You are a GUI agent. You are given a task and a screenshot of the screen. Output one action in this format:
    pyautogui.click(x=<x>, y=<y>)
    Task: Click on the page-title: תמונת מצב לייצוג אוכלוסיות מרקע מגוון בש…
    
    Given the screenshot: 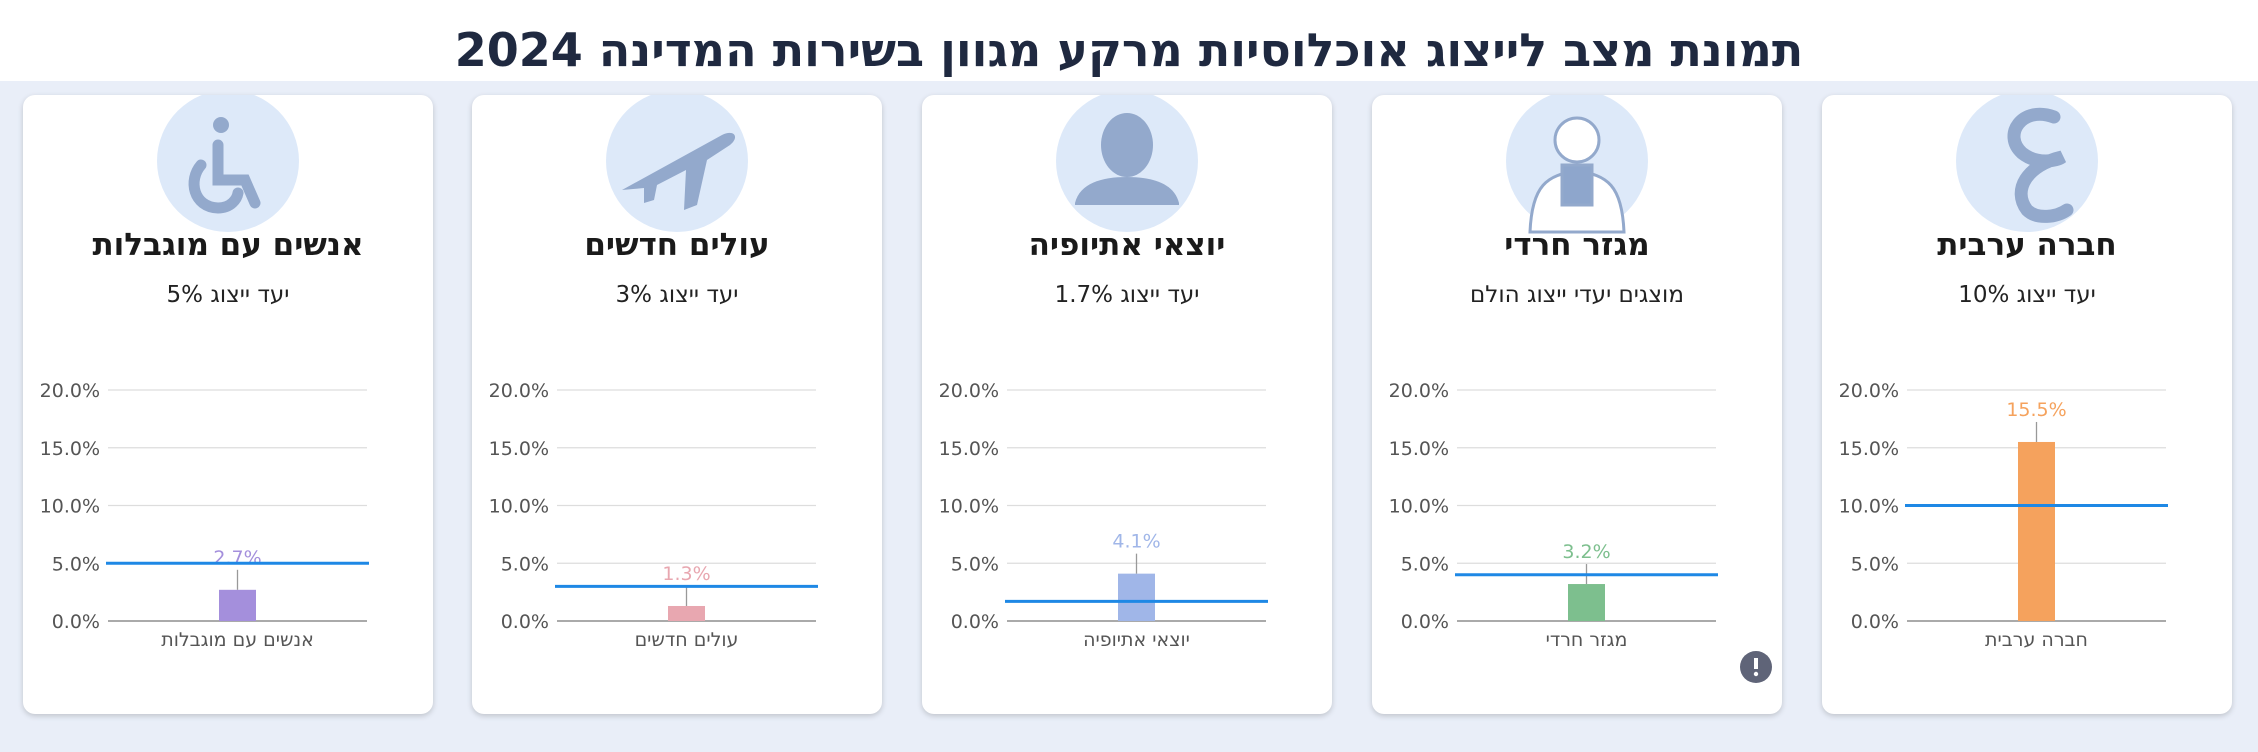 What is the action you would take?
    pyautogui.click(x=1129, y=50)
    